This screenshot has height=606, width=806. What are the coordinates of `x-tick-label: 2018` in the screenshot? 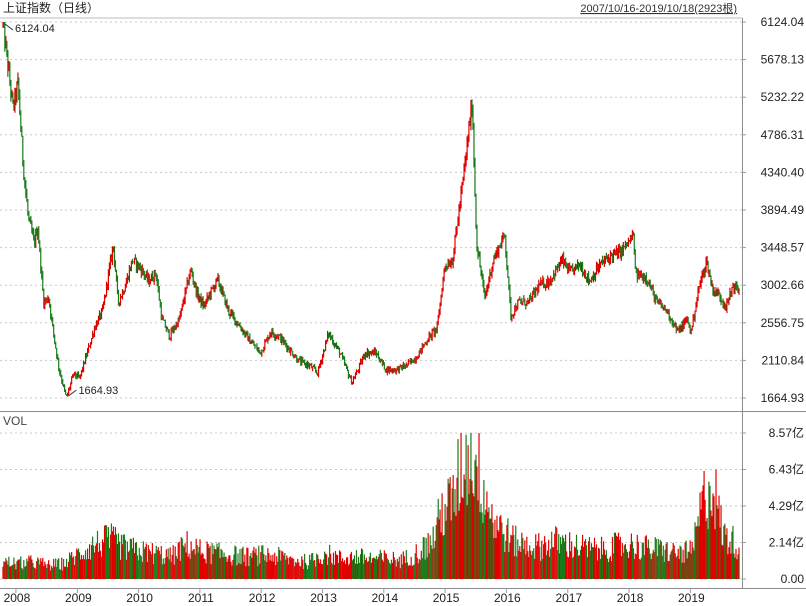 It's located at (630, 598).